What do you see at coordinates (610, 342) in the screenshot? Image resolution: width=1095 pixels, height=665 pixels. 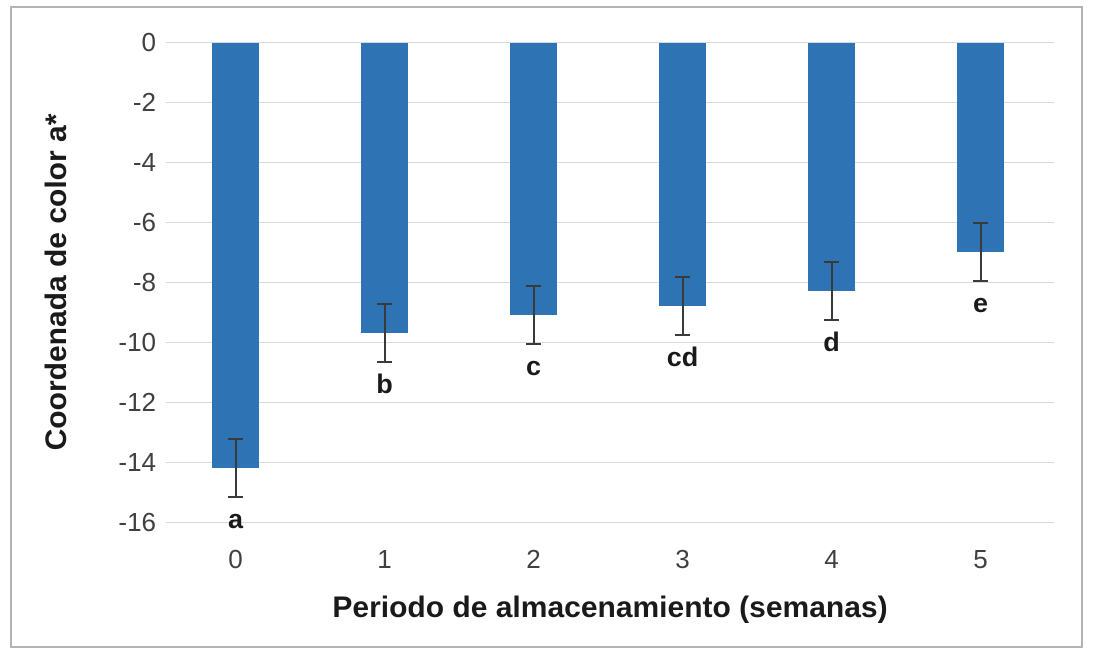 I see `gridline-y--10` at bounding box center [610, 342].